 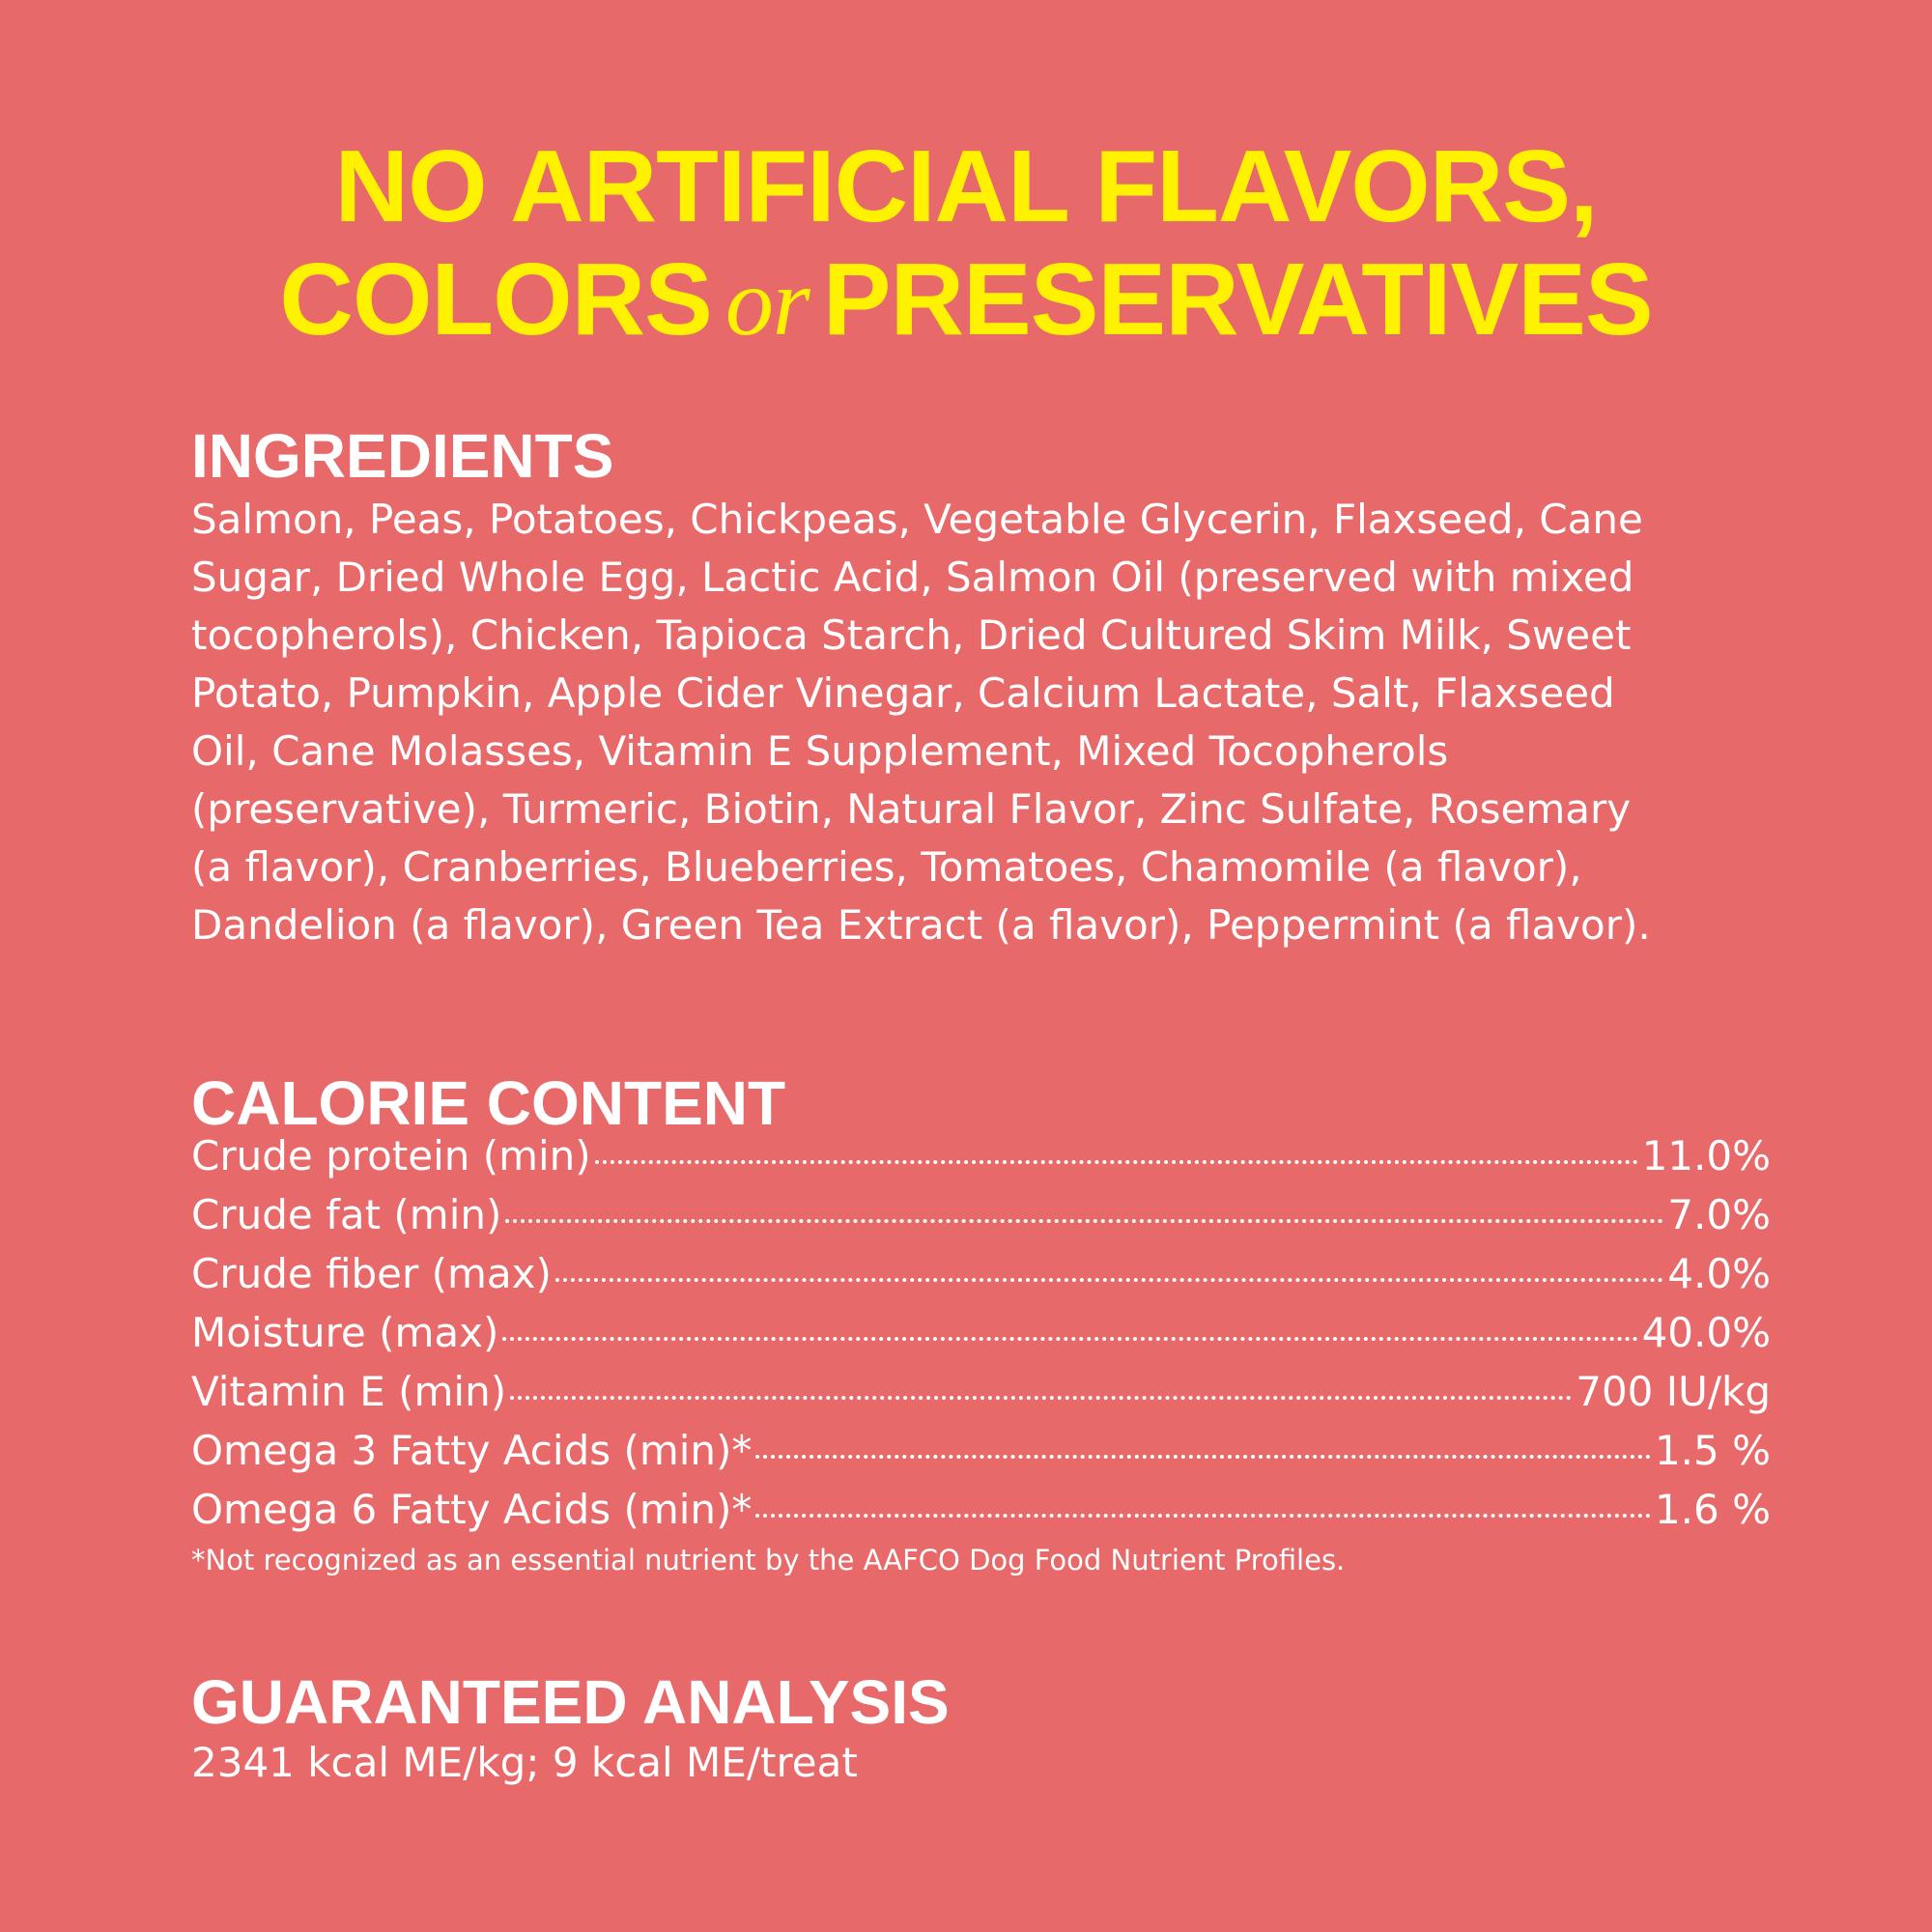 I want to click on calorie-row: Omega 3 Fatty Acids (min)* 1.5 %, so click(x=981, y=1456).